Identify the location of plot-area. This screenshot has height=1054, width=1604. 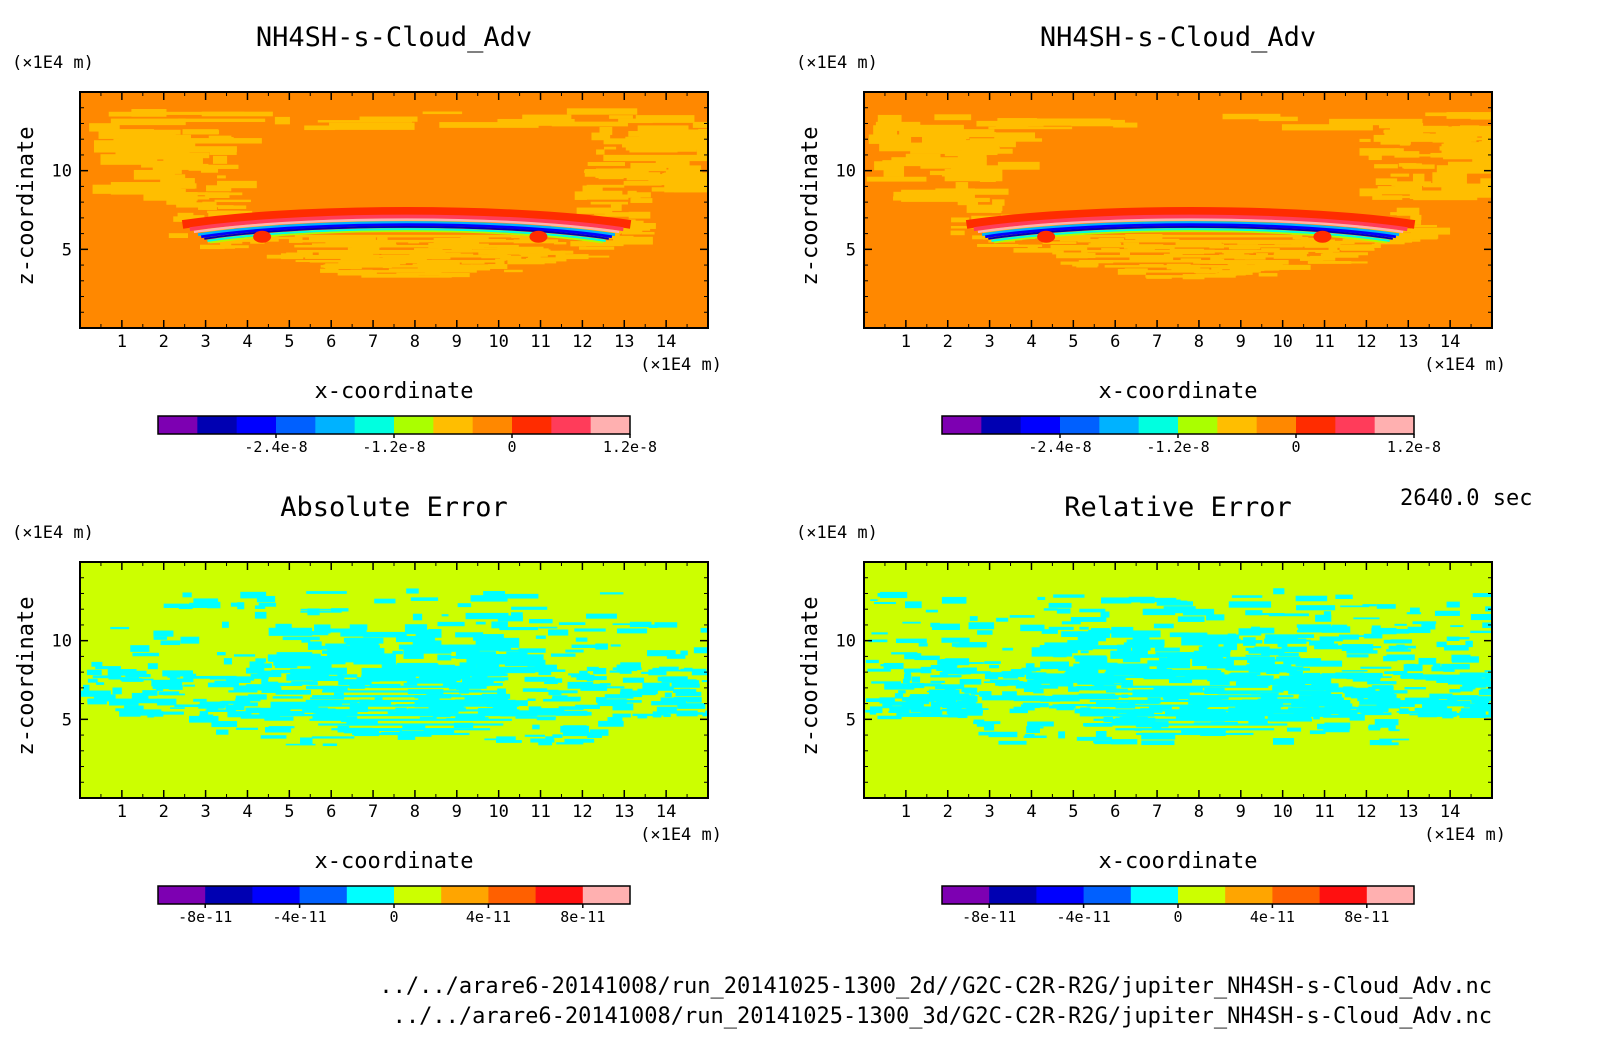
(1178, 680).